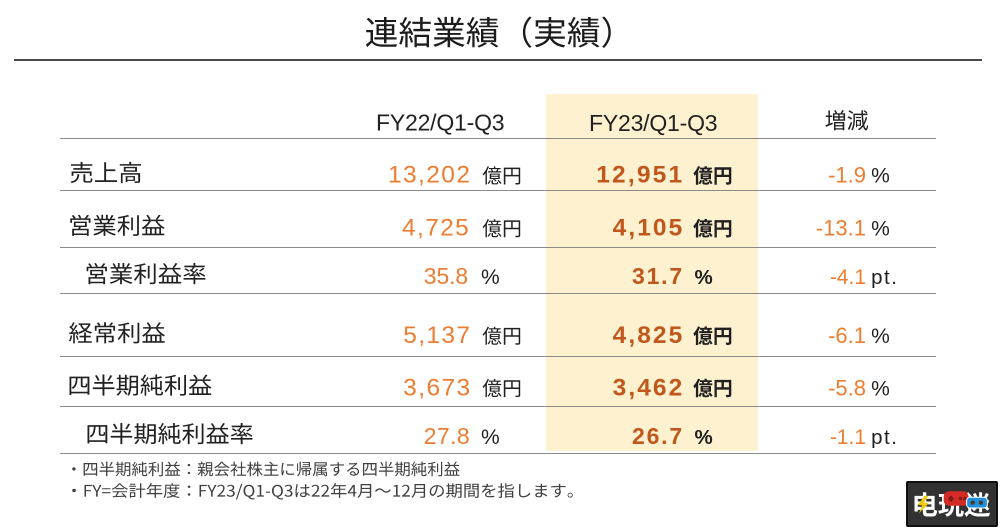 The width and height of the screenshot is (1000, 530). What do you see at coordinates (848, 277) in the screenshot?
I see `svg-text: -4.1` at bounding box center [848, 277].